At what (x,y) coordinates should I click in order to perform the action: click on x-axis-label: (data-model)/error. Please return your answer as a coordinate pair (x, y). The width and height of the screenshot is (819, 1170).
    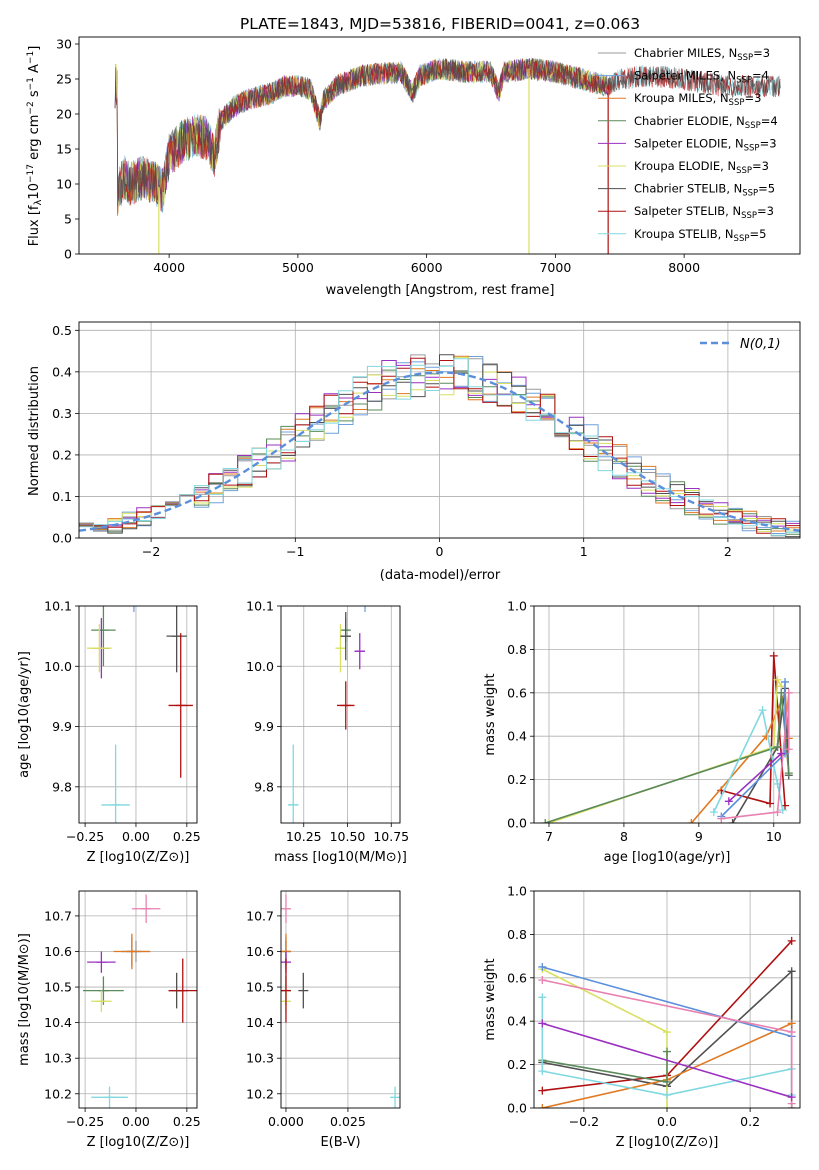
    Looking at the image, I should click on (440, 575).